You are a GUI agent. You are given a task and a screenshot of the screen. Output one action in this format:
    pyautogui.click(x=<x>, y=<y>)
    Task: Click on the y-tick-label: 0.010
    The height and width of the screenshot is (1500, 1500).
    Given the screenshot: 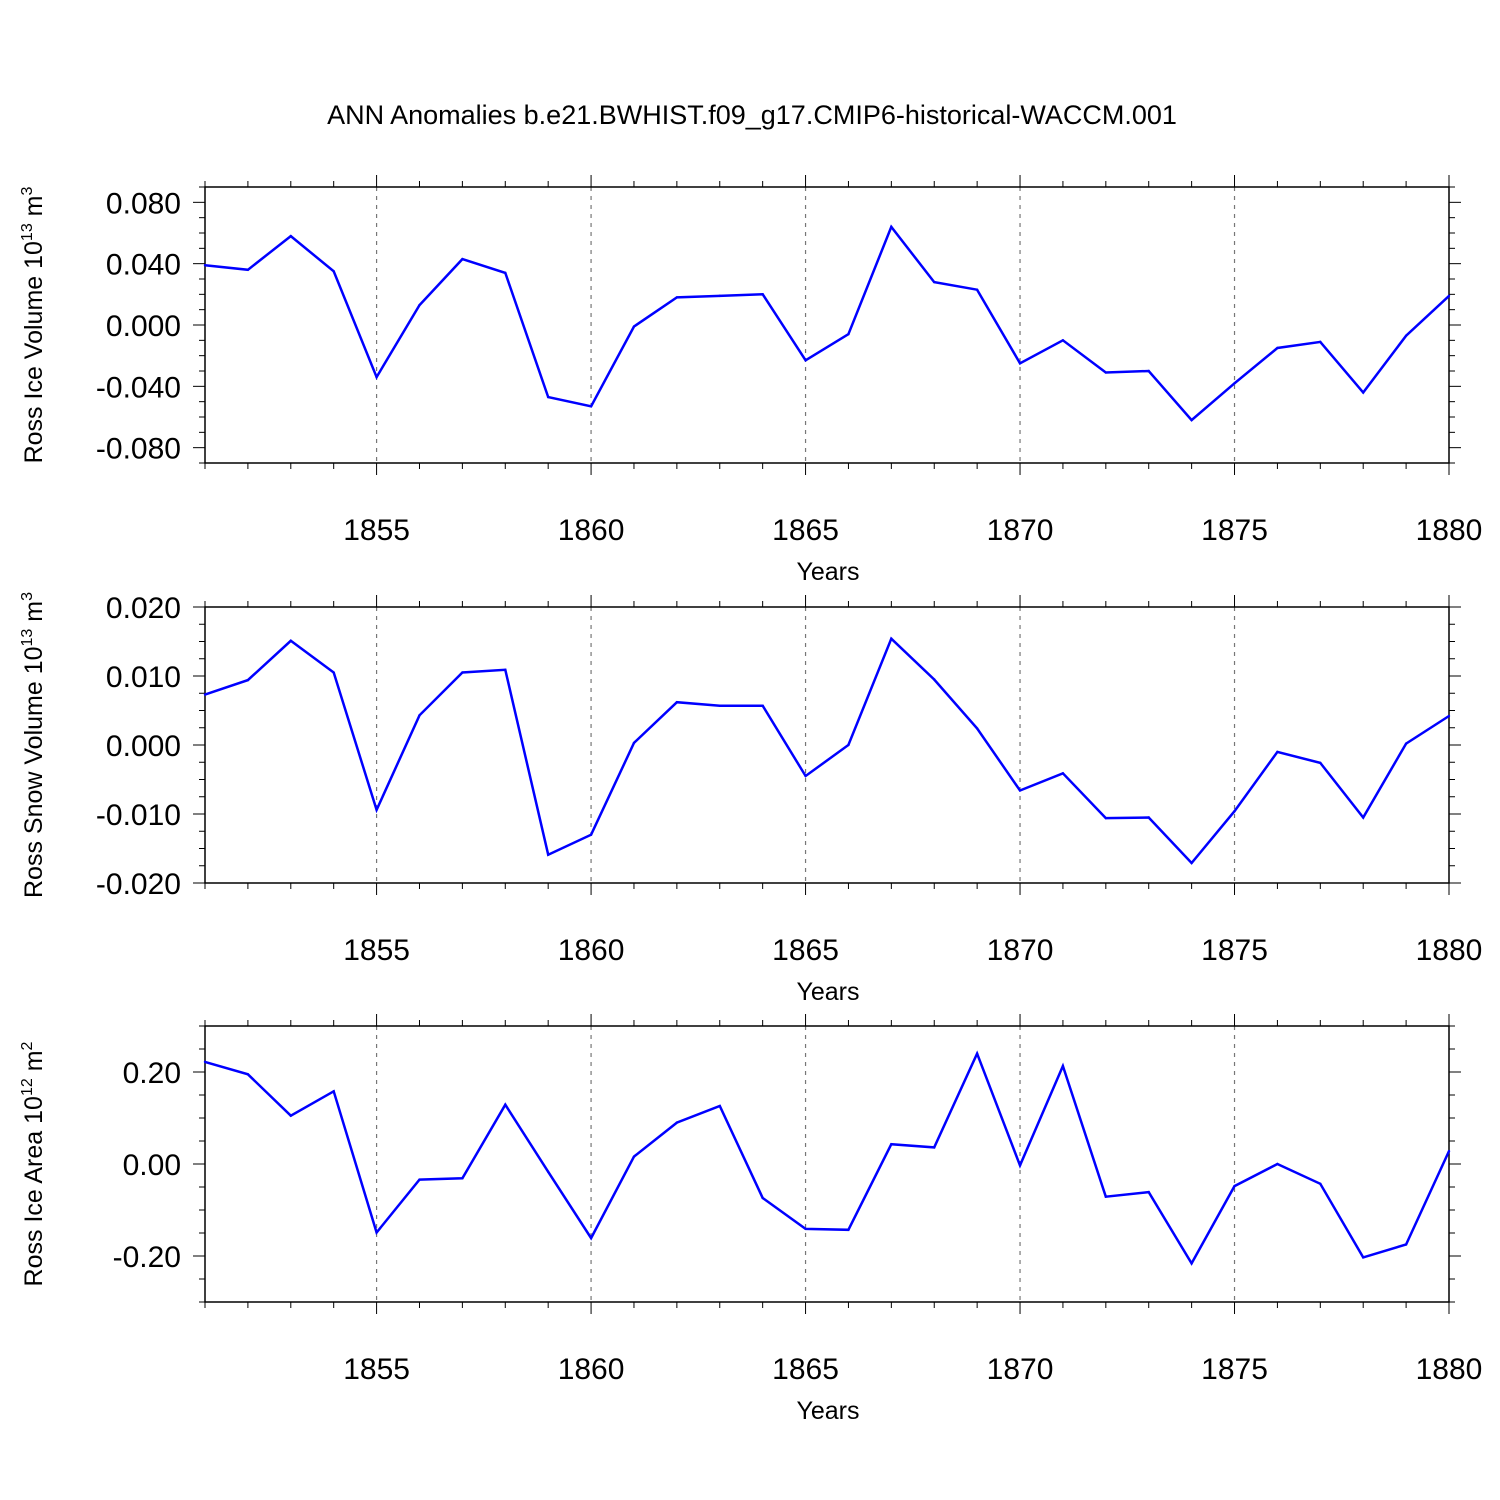 What is the action you would take?
    pyautogui.click(x=143, y=677)
    